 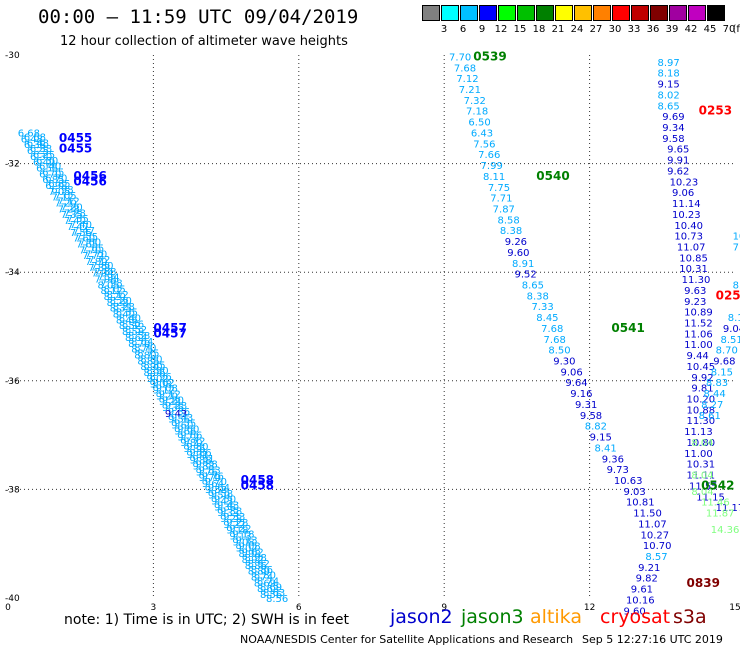 What do you see at coordinates (59, 184) in the screenshot?
I see `wave-height-label: 6.85` at bounding box center [59, 184].